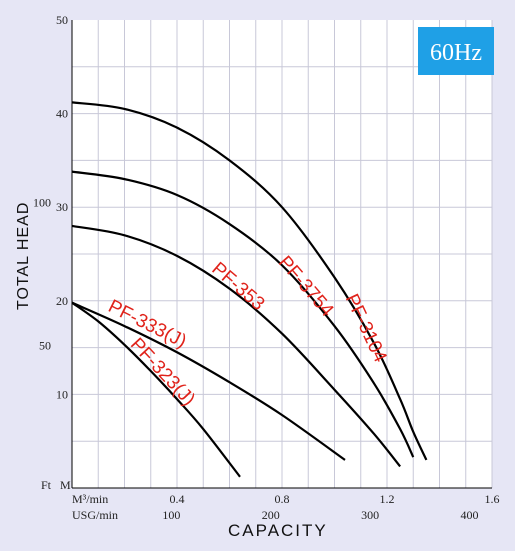 The height and width of the screenshot is (551, 515). What do you see at coordinates (23, 256) in the screenshot?
I see `y-axis-title: TOTAL HEAD` at bounding box center [23, 256].